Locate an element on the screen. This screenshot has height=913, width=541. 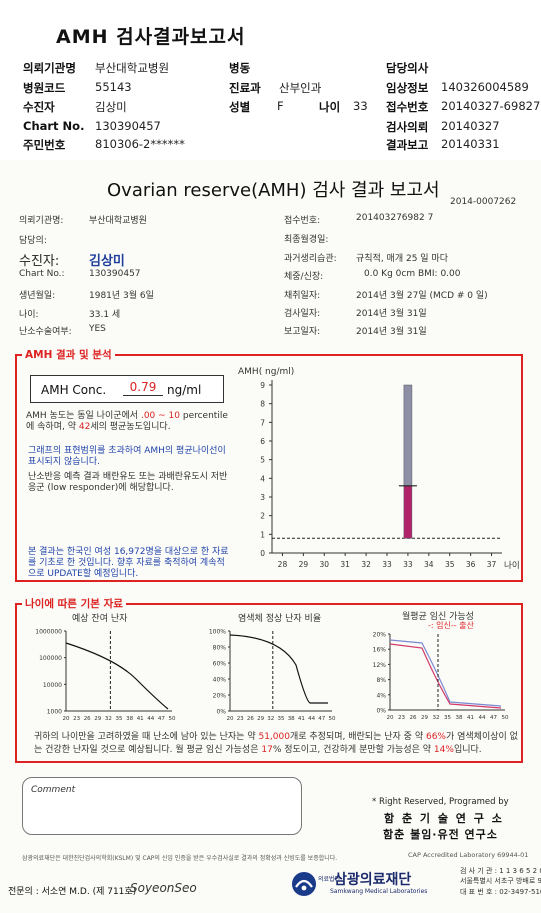
comment-box: Comment is located at coordinates (162, 806).